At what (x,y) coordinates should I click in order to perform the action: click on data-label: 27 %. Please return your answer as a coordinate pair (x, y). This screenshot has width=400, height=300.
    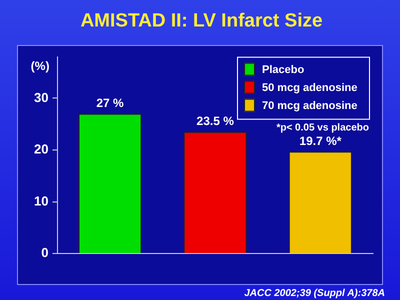
    Looking at the image, I should click on (110, 103).